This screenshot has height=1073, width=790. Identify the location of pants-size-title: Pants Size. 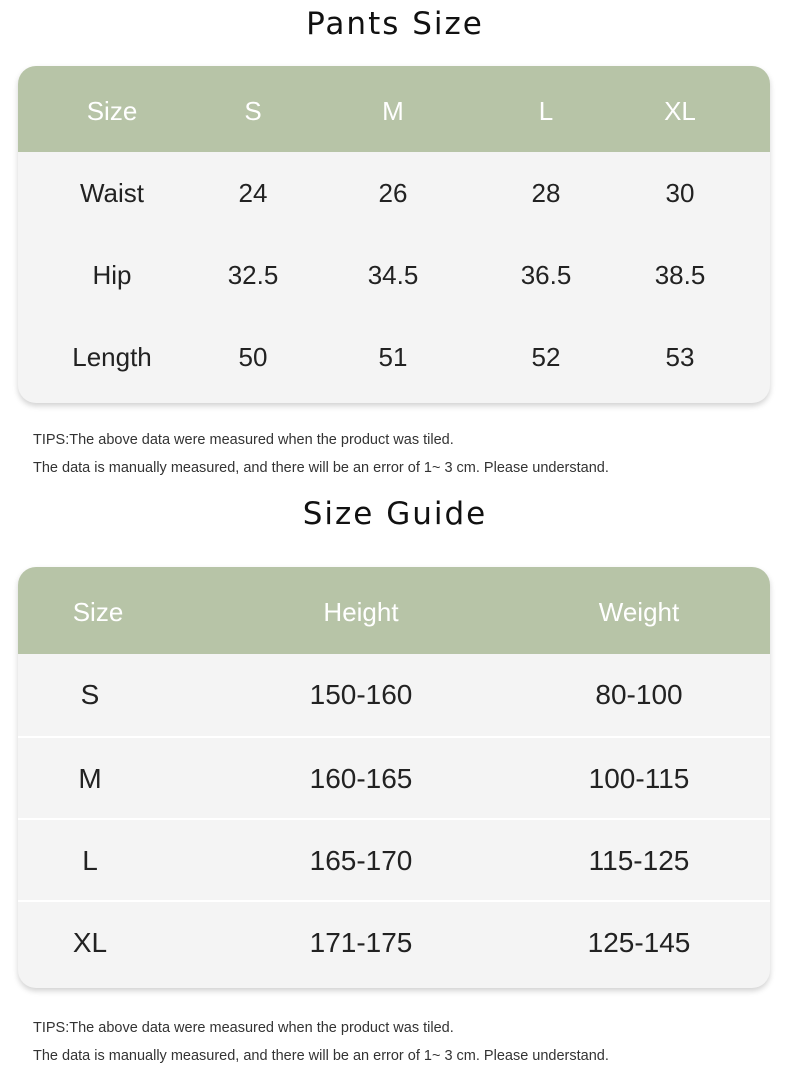
(395, 24).